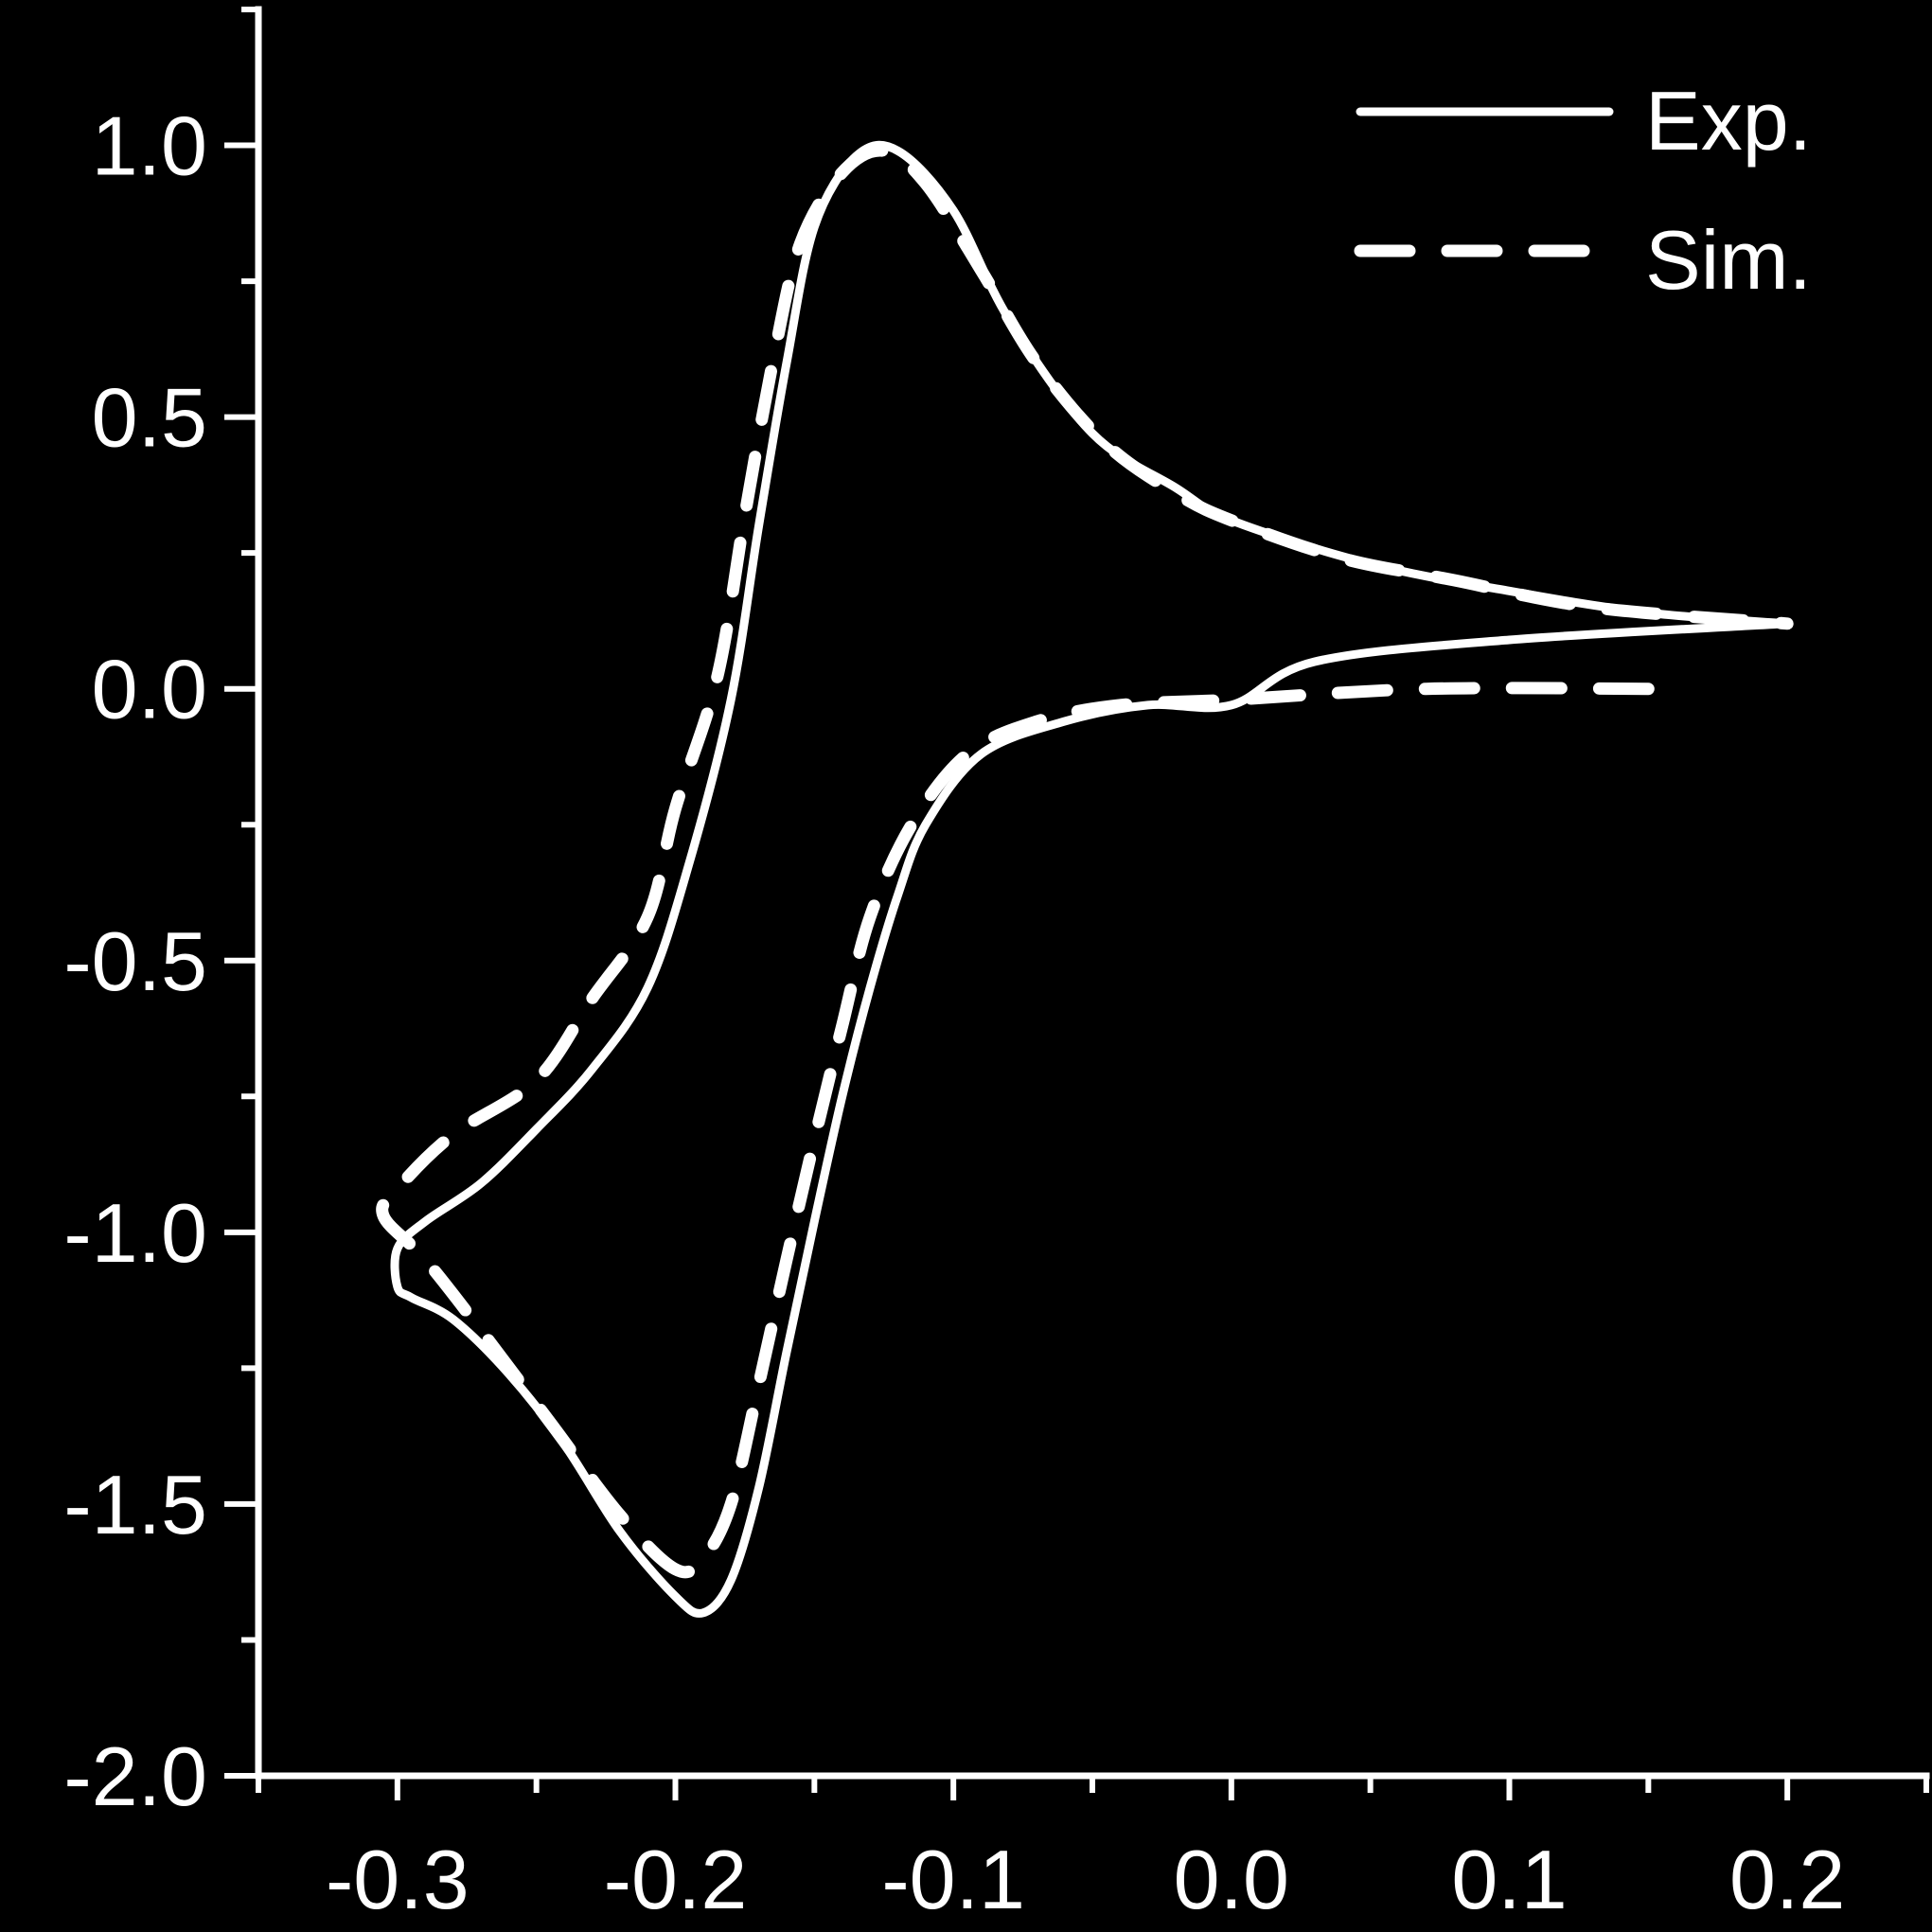  What do you see at coordinates (1231, 1879) in the screenshot?
I see `x-tick-label: 0.0` at bounding box center [1231, 1879].